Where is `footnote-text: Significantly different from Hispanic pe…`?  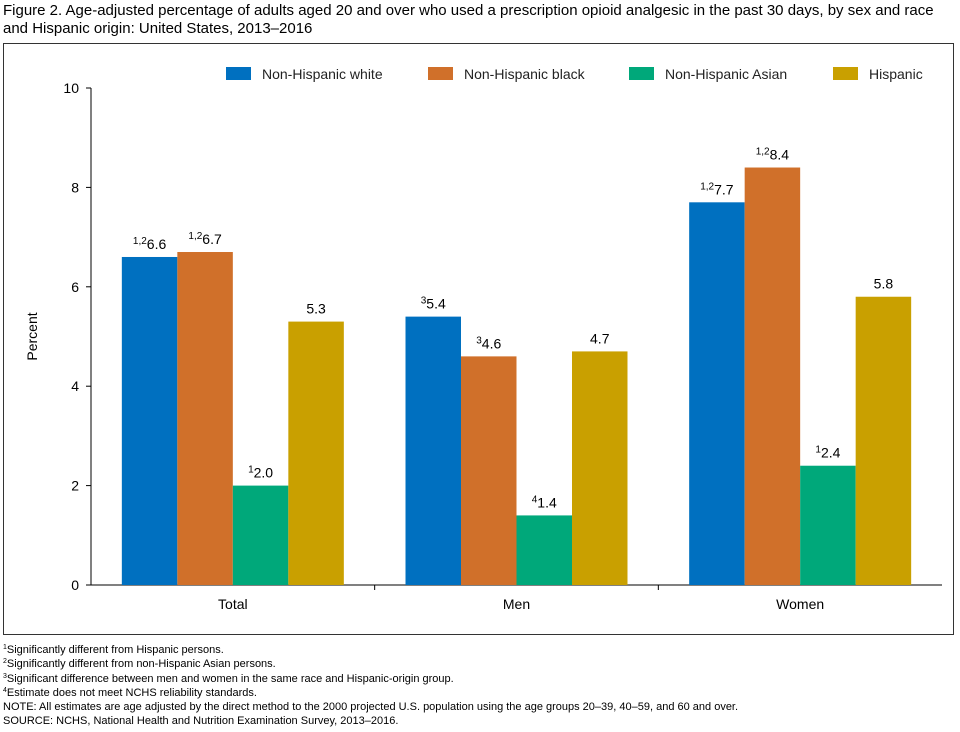
footnote-text: Significantly different from Hispanic pe… is located at coordinates (115, 650).